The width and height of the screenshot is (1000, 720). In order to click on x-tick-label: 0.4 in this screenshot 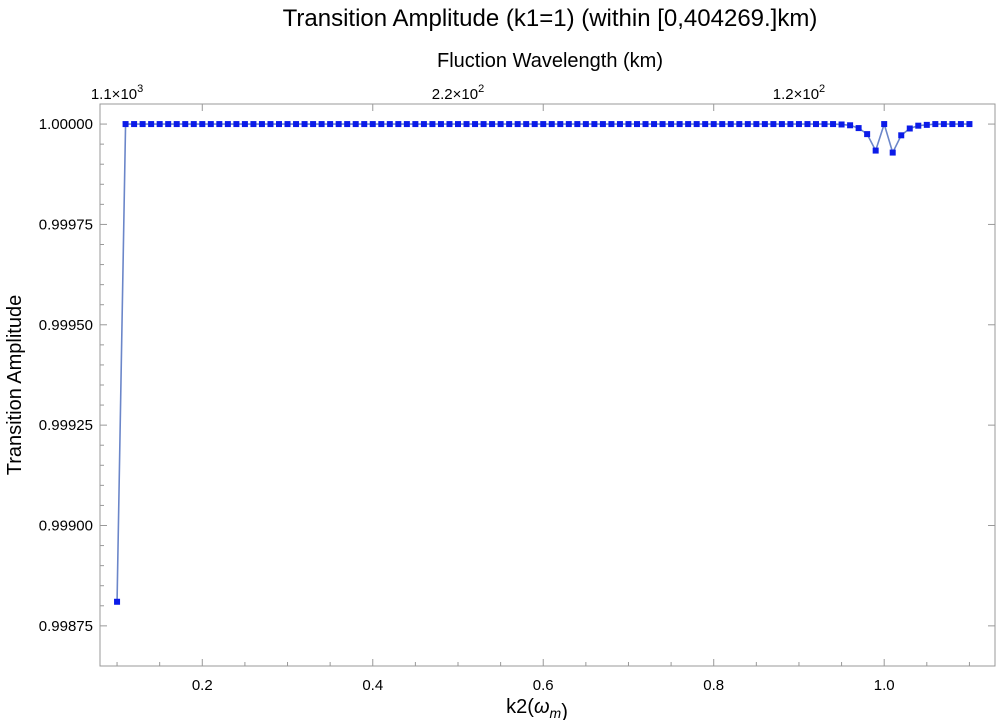, I will do `click(372, 685)`.